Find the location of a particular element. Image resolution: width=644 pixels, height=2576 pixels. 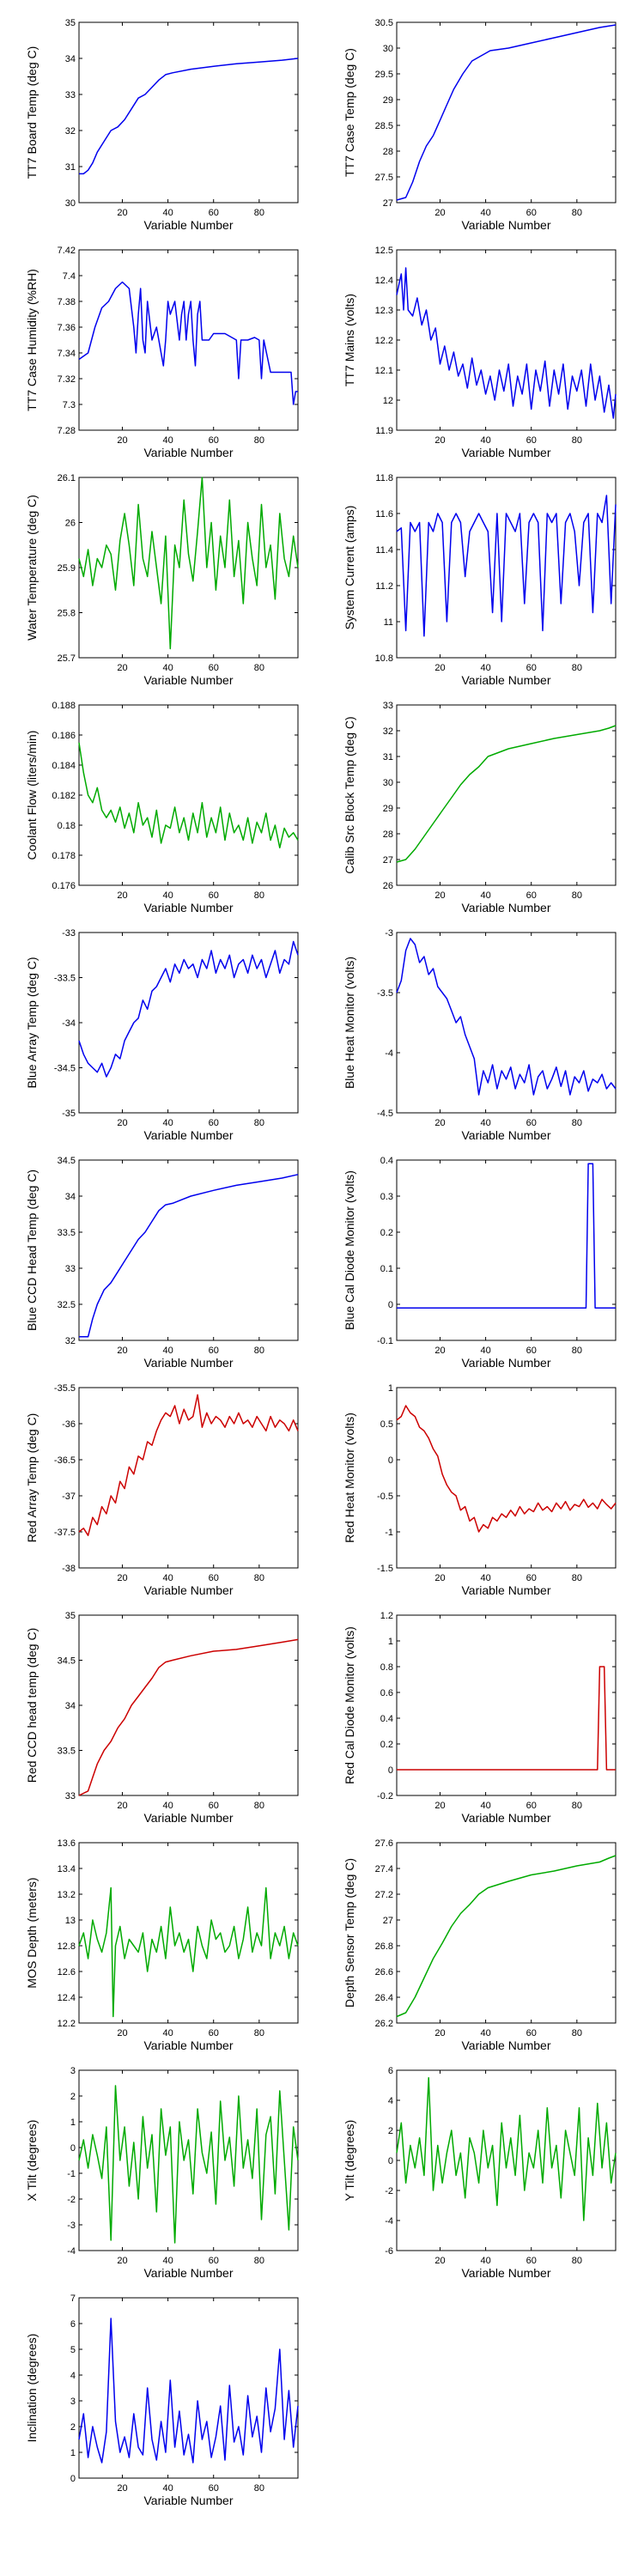

y-tick-label: 13.6 is located at coordinates (67, 1843).